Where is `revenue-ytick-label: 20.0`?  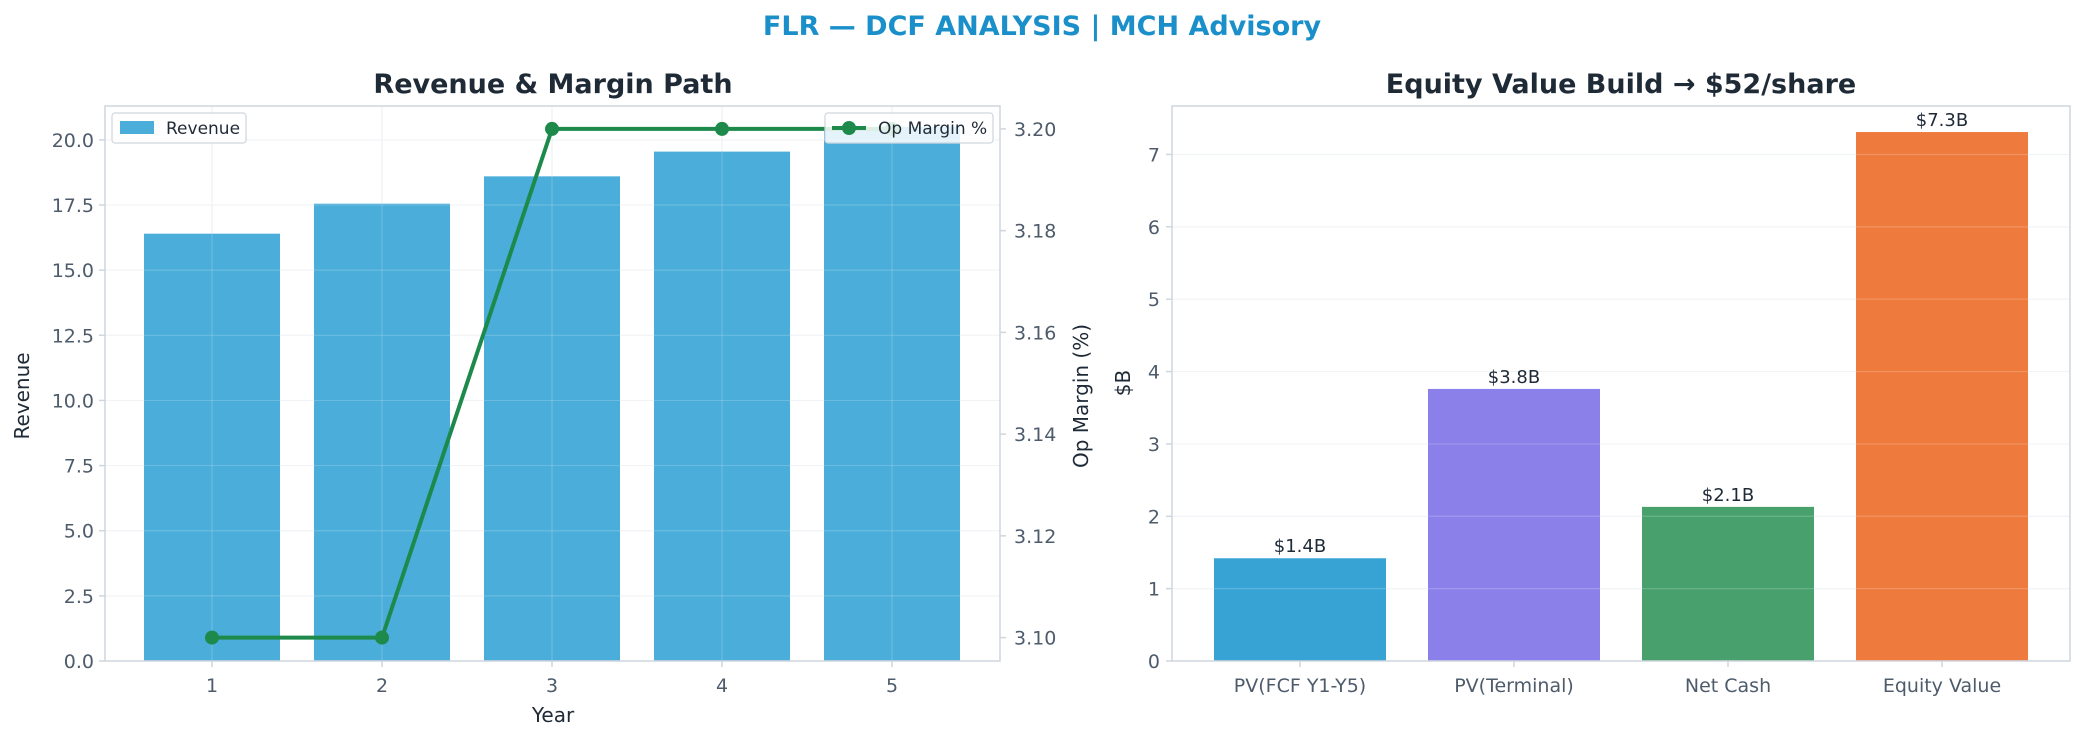 revenue-ytick-label: 20.0 is located at coordinates (73, 141).